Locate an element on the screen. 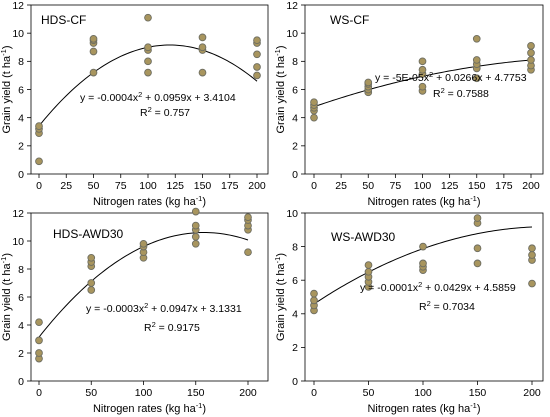 Image resolution: width=550 pixels, height=417 pixels. y-tick-label: 0 is located at coordinates (21, 382).